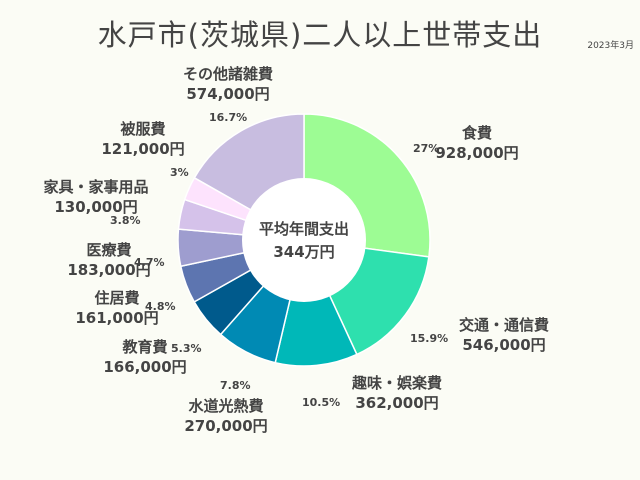 The width and height of the screenshot is (640, 480). I want to click on slice-amount-label: 161,000円, so click(116, 318).